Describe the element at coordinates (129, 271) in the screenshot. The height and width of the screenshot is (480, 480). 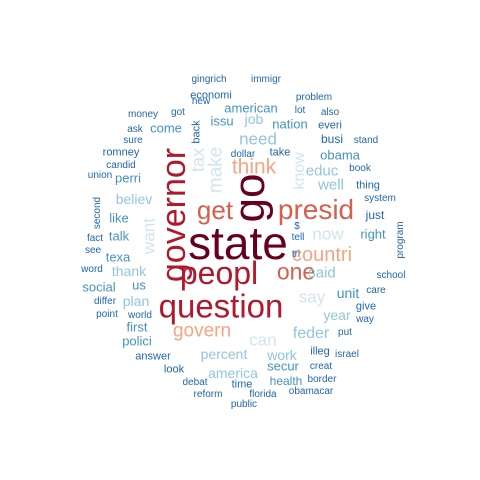
I see `cloud-word: thank` at that location.